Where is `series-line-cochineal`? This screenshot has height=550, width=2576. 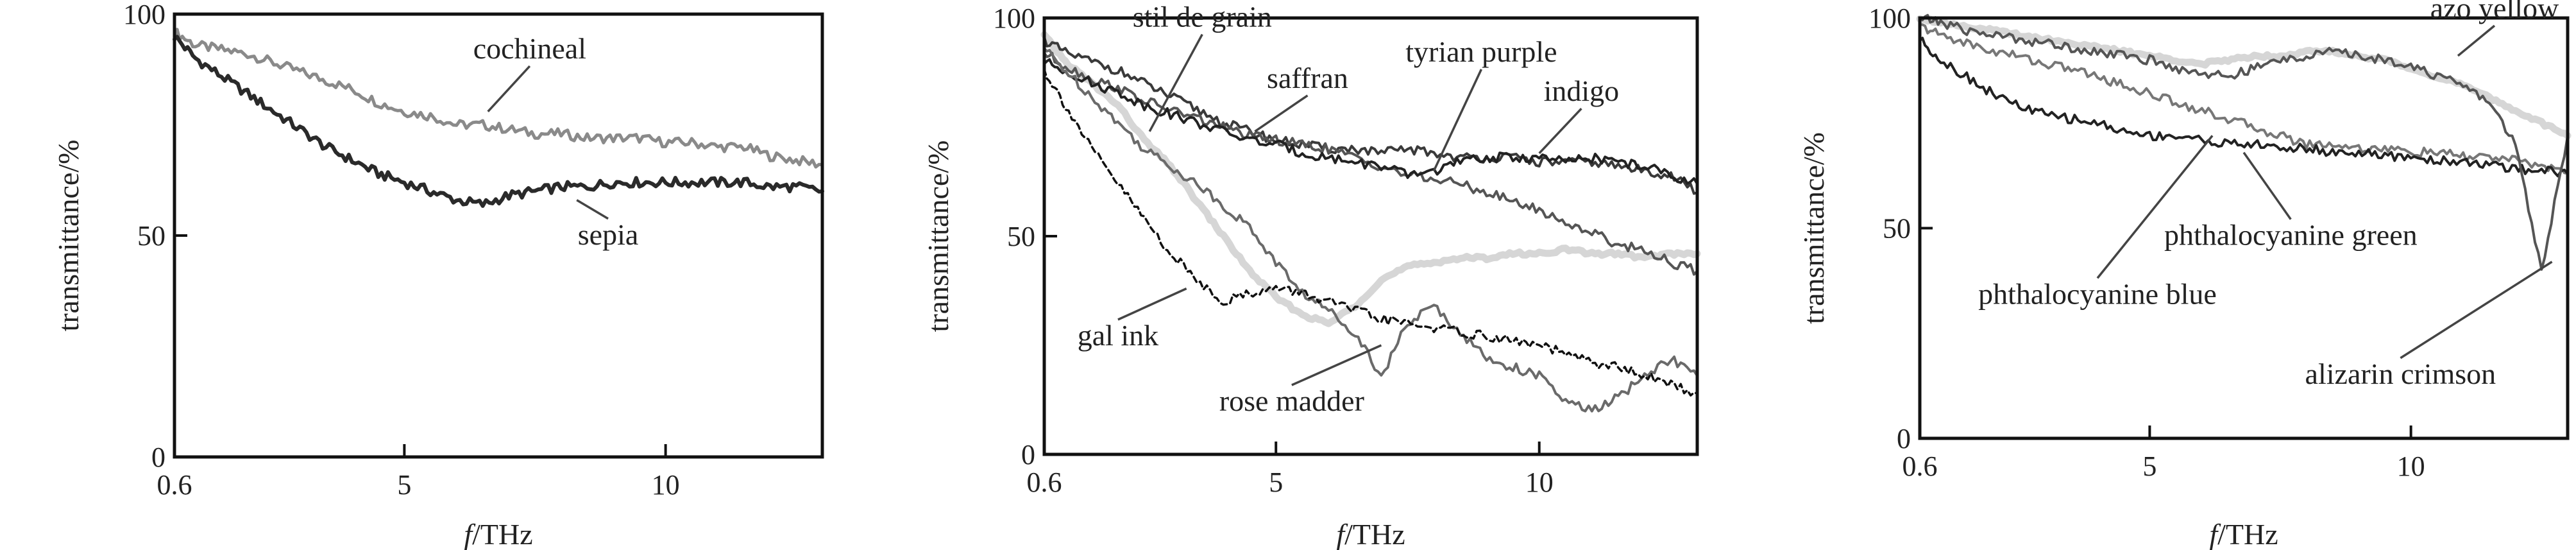 series-line-cochineal is located at coordinates (498, 98).